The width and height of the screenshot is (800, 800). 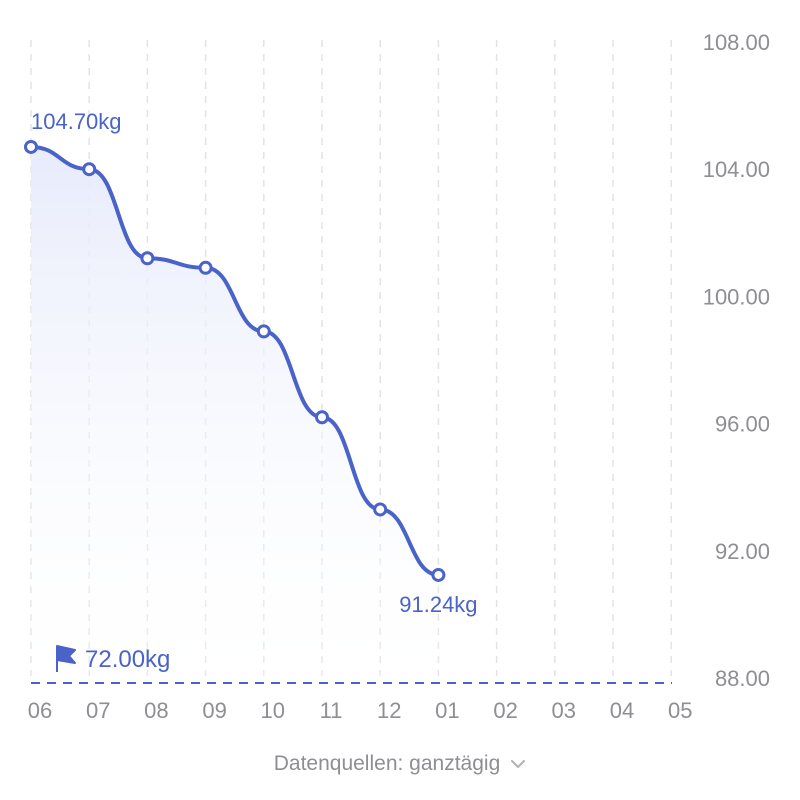 What do you see at coordinates (438, 604) in the screenshot?
I see `last-point-label: 91.24kg` at bounding box center [438, 604].